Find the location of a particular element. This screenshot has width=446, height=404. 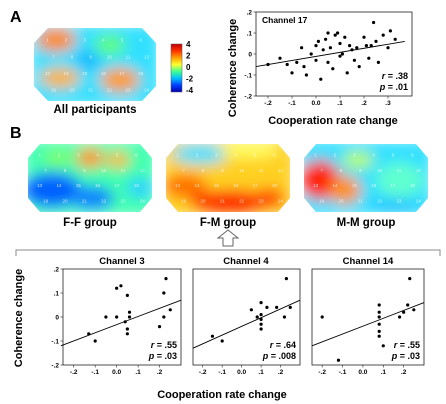

chart-channel-14: -.2 -.1 0.0 .1 .2 Channel 14 r = .55p = .03 is located at coordinates (368, 316).